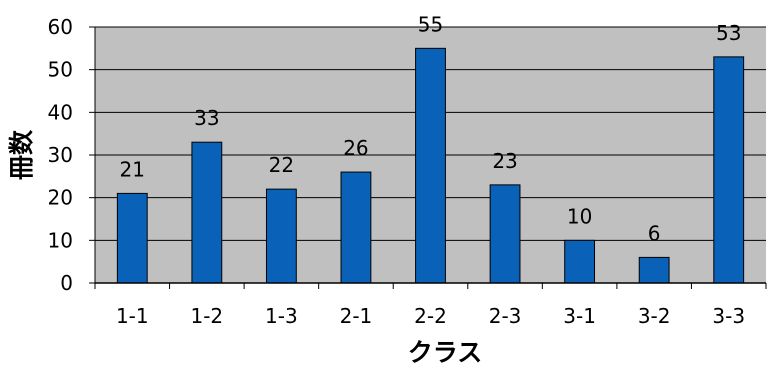 This screenshot has height=370, width=772. I want to click on y-axis-title: 冊数, so click(21, 154).